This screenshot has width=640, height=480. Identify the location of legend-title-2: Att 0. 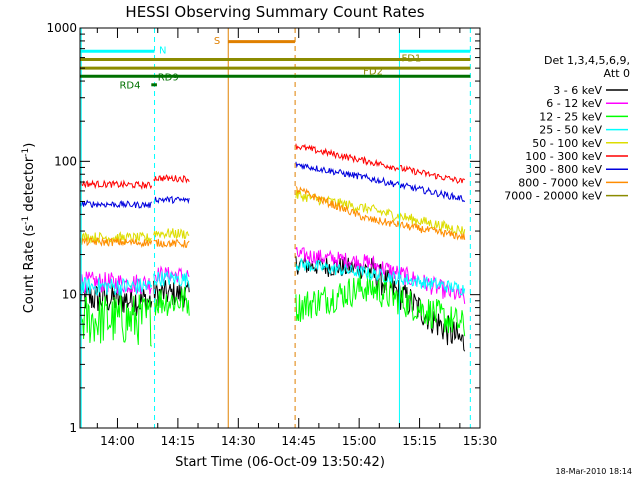
(617, 73).